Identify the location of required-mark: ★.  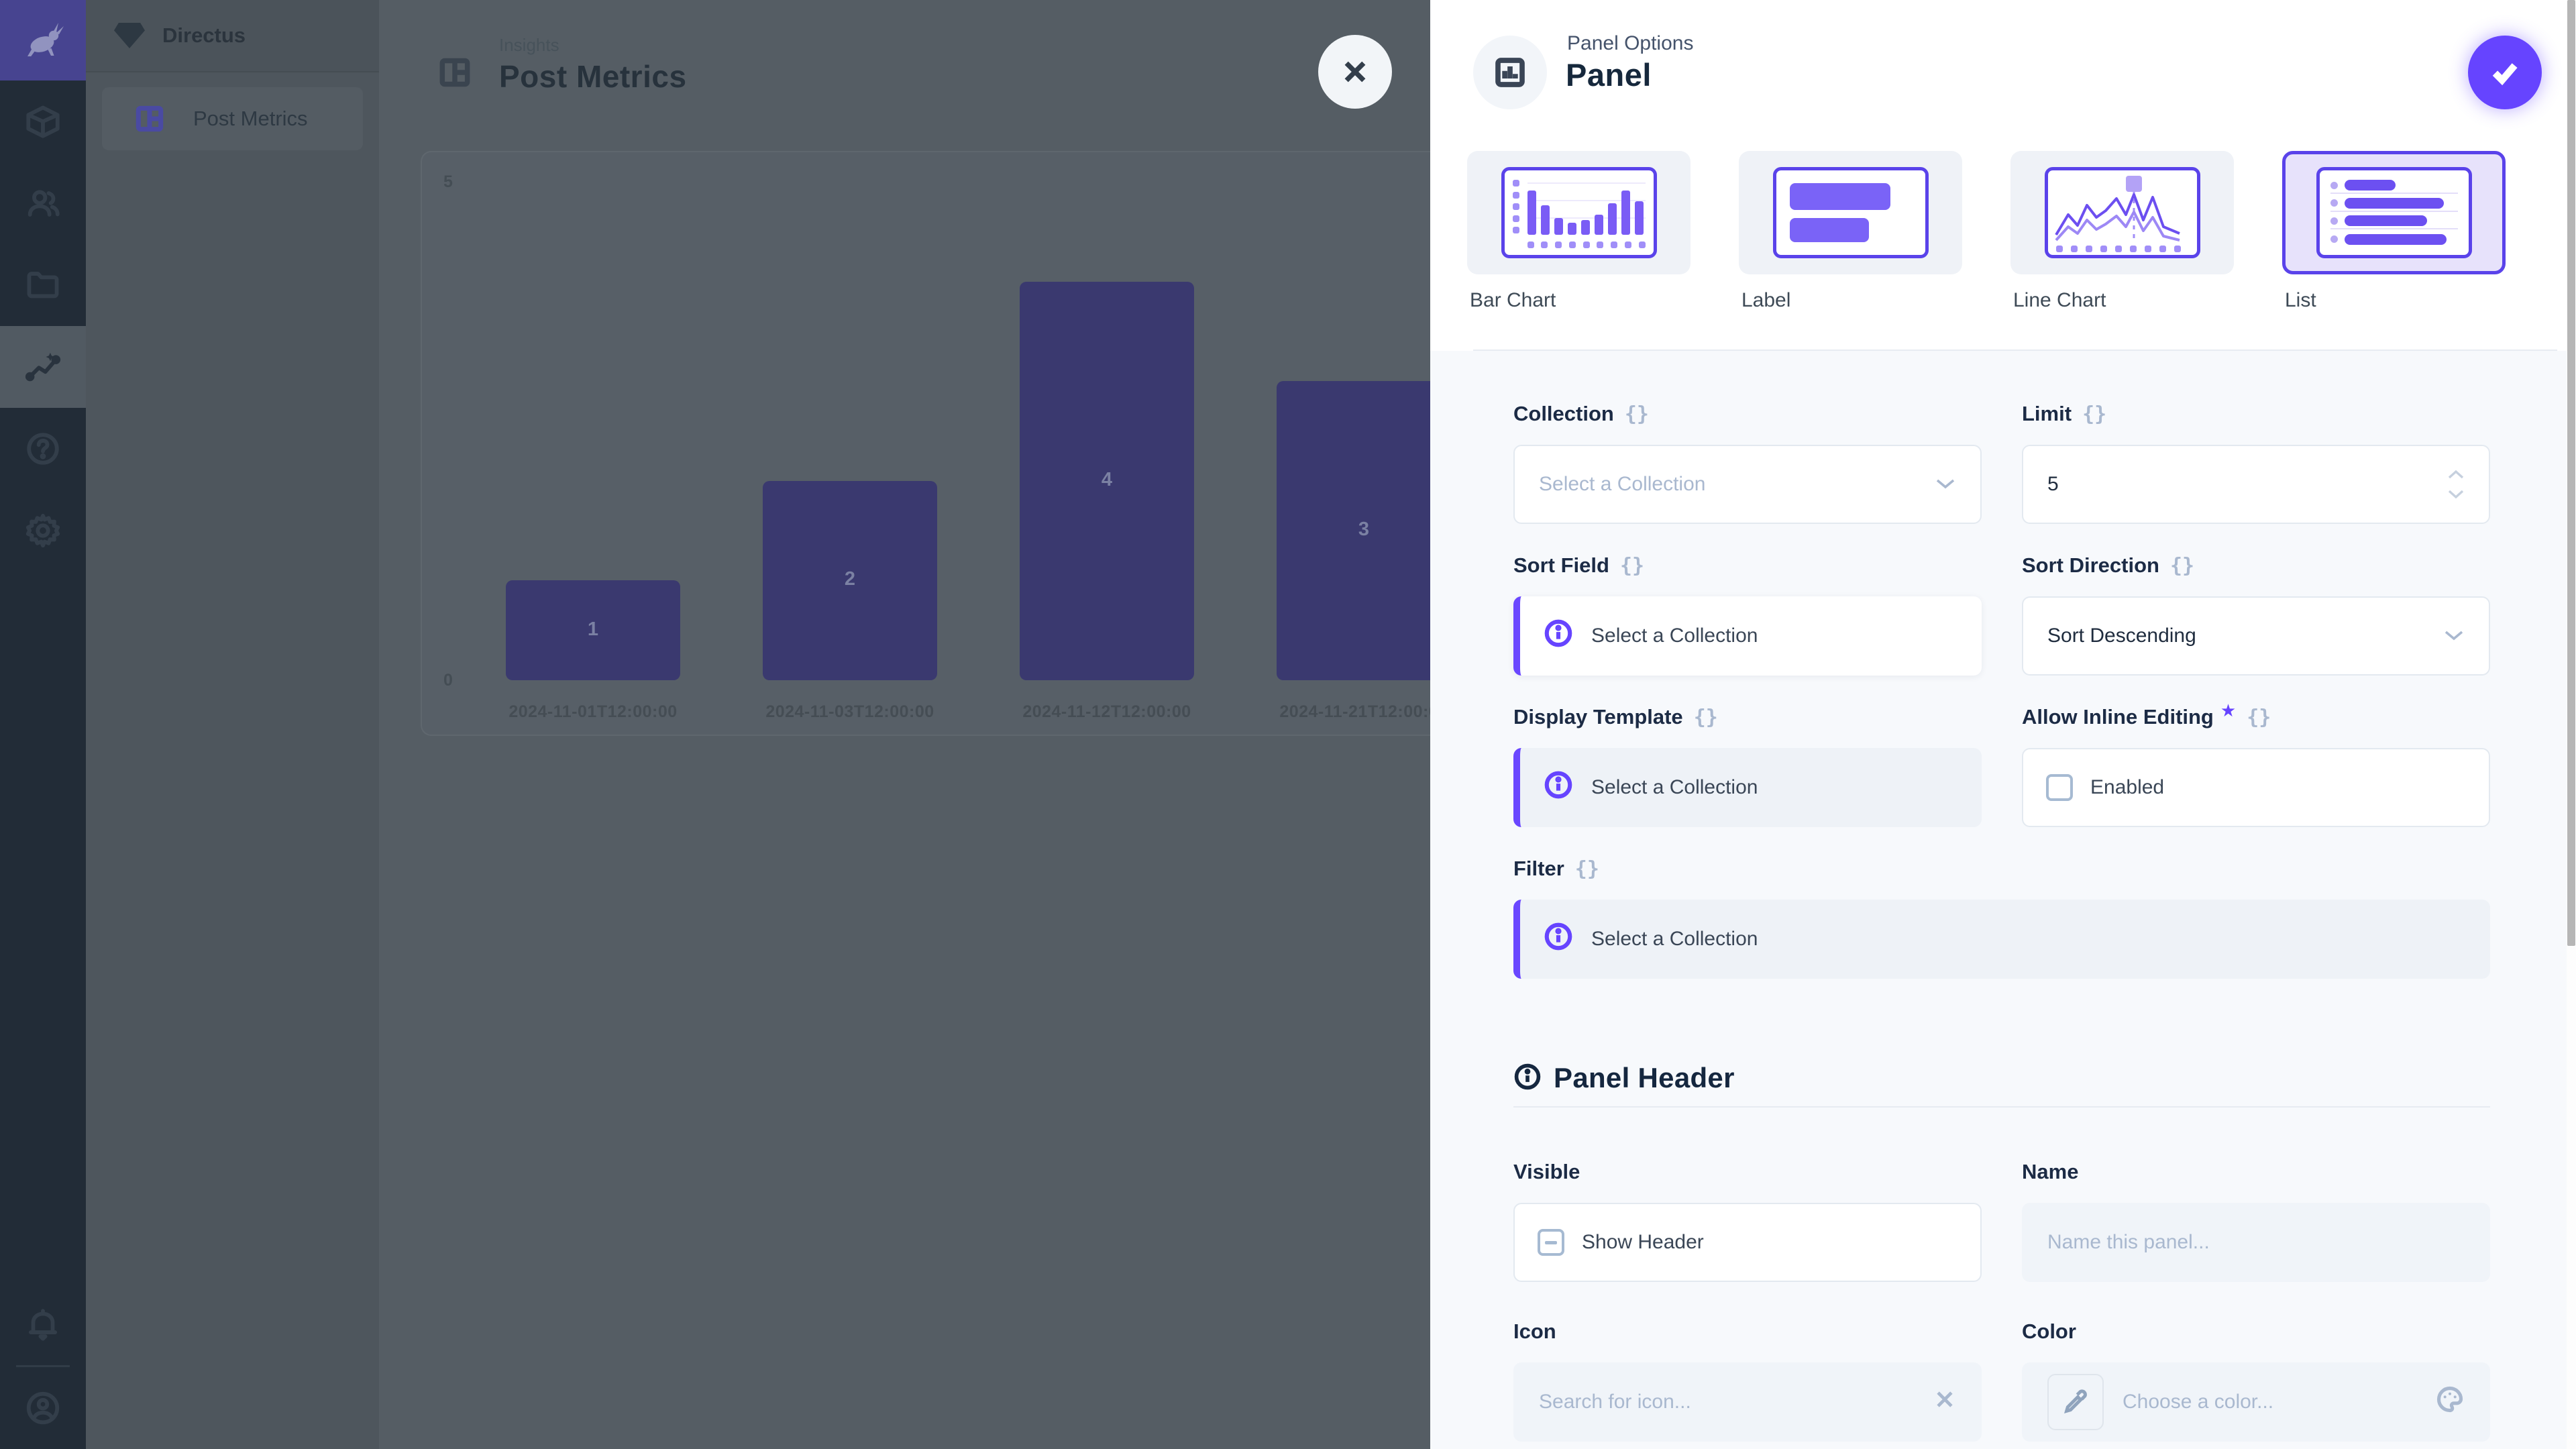
(2228, 710).